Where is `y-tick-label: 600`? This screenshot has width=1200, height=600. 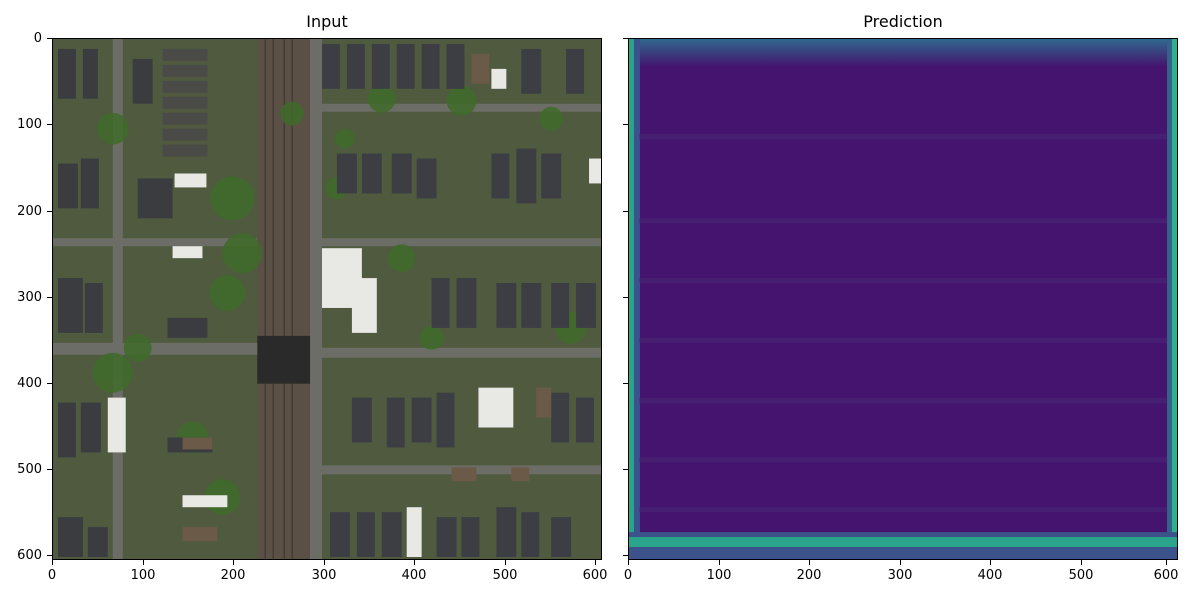 y-tick-label: 600 is located at coordinates (29, 555).